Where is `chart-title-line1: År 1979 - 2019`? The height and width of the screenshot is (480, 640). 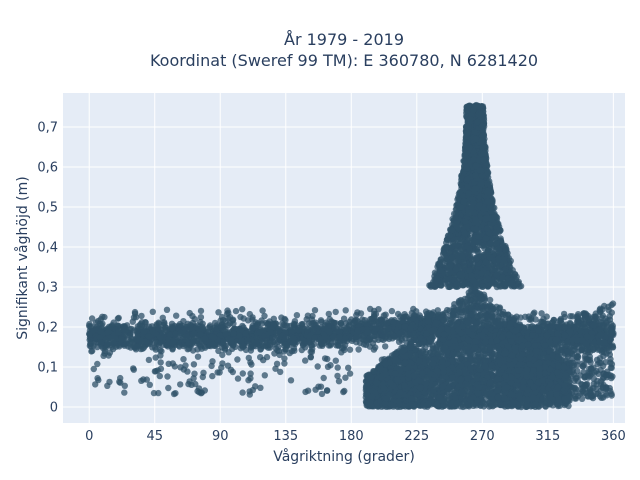
chart-title-line1: År 1979 - 2019 is located at coordinates (344, 39).